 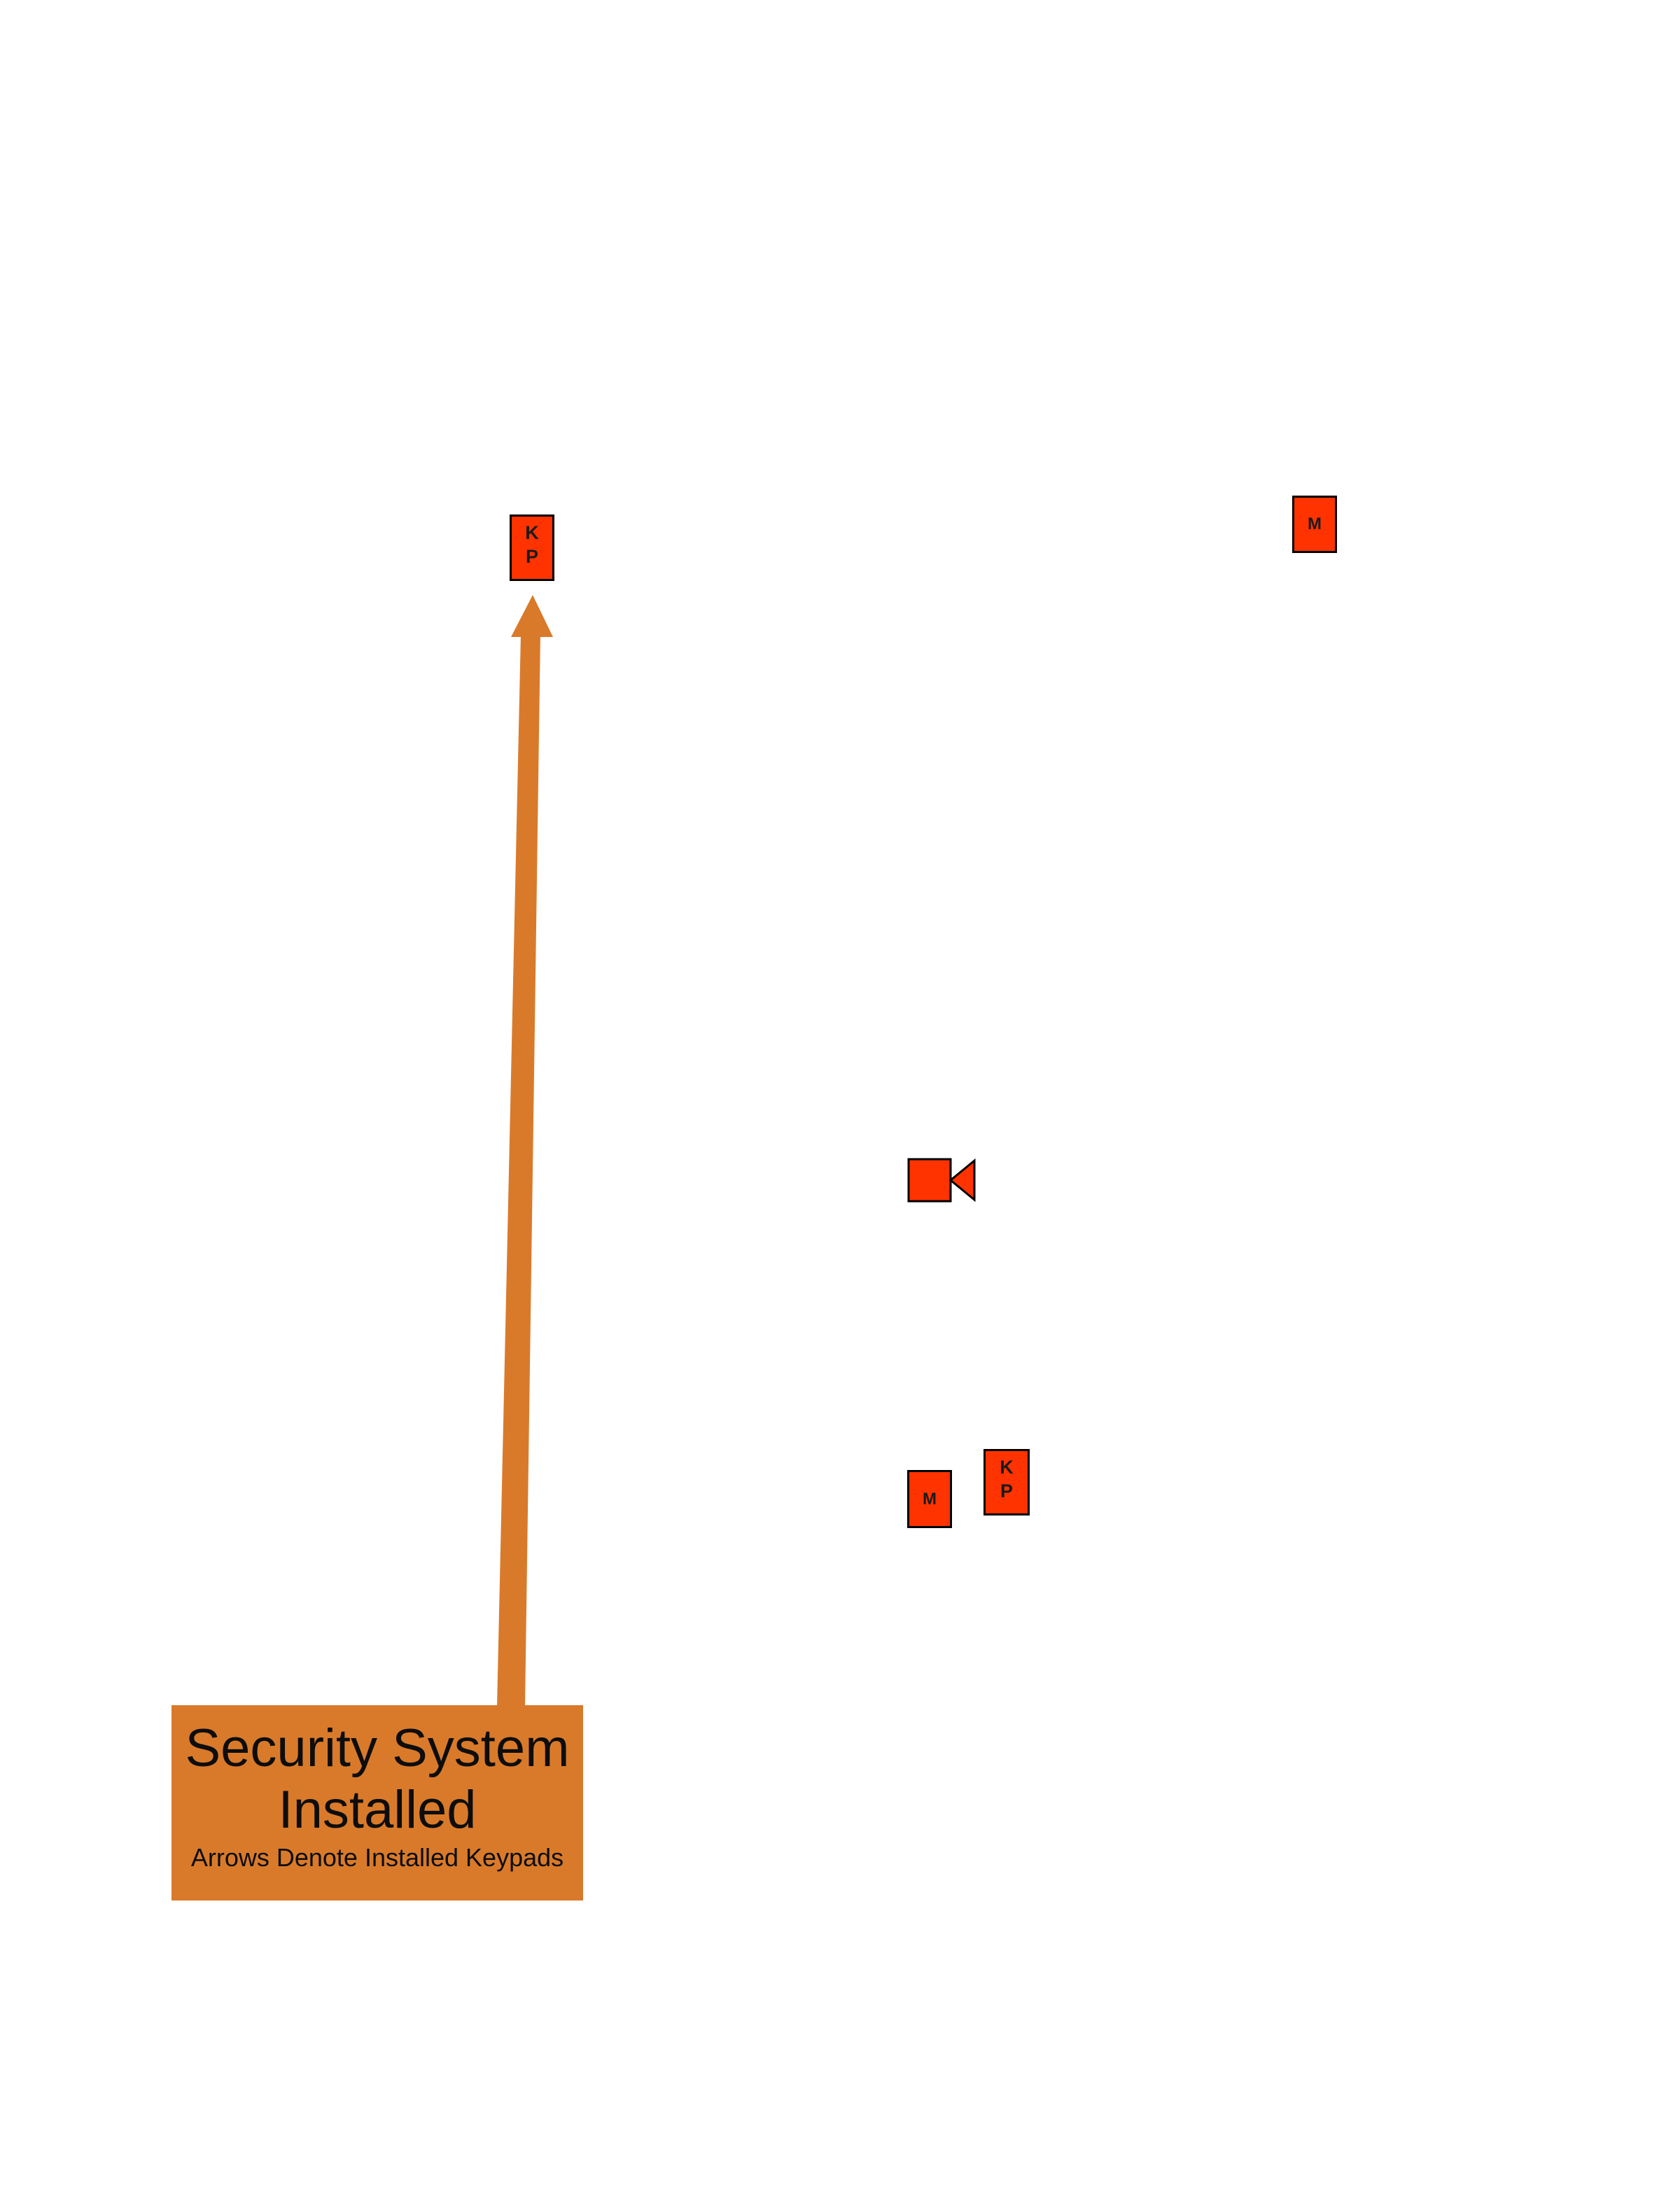 What do you see at coordinates (962, 1180) in the screenshot?
I see `camera-lens` at bounding box center [962, 1180].